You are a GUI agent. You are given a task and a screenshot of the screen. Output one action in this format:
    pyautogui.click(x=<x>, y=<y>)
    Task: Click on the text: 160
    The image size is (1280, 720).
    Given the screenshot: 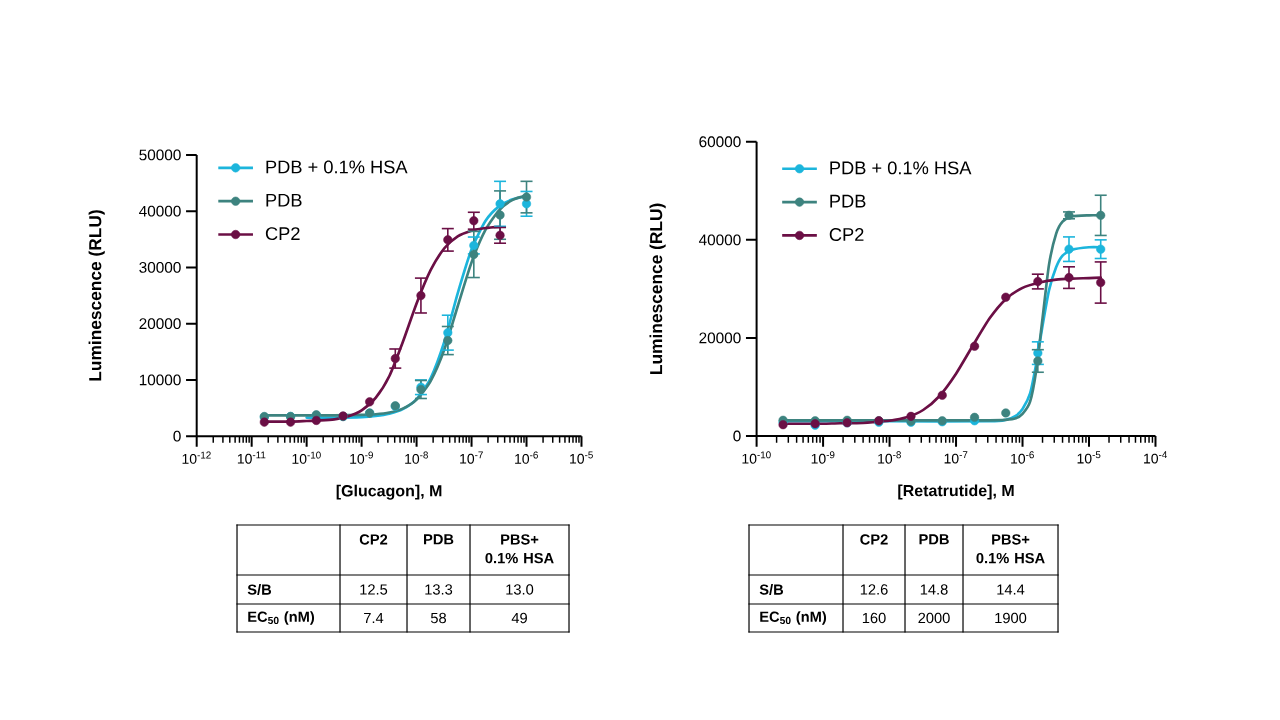 What is the action you would take?
    pyautogui.click(x=874, y=618)
    